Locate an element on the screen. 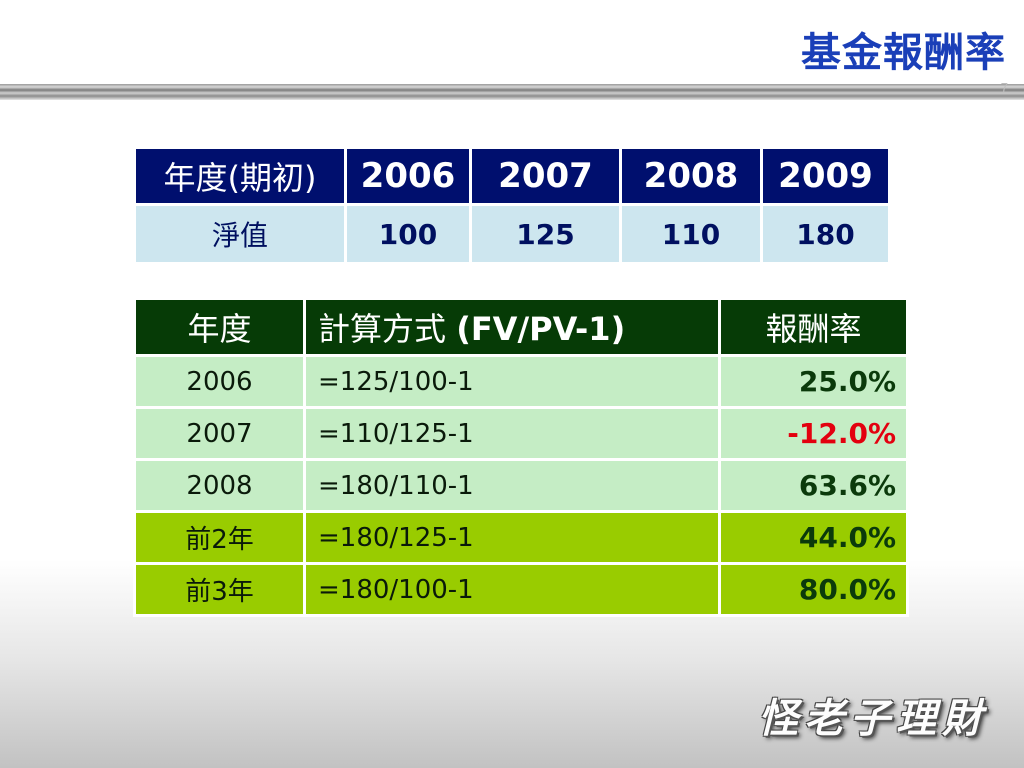 This screenshot has width=1024, height=768. return-period: 2007 is located at coordinates (219, 433).